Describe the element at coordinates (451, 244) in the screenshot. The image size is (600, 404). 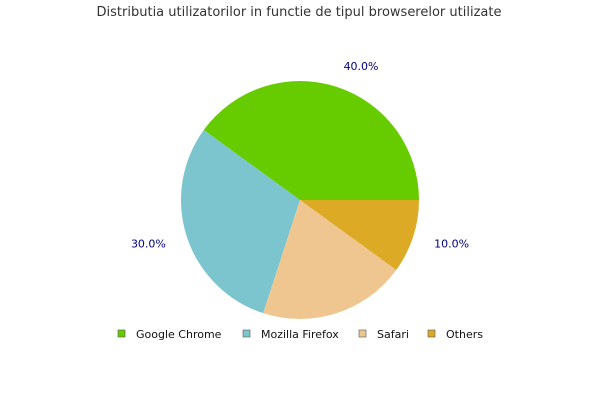
I see `slice-label-others: 10.0%` at that location.